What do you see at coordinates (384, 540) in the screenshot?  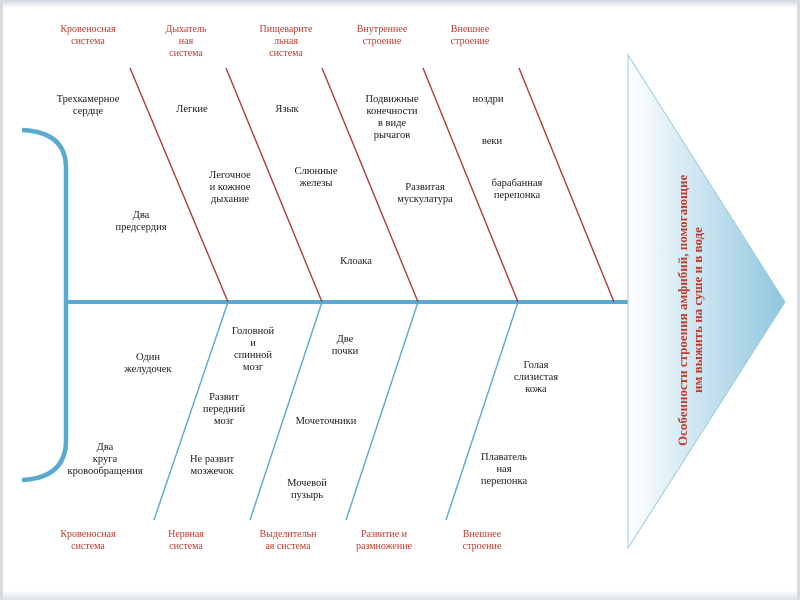 I see `bottom-category-razv: Развитие и размножение` at bounding box center [384, 540].